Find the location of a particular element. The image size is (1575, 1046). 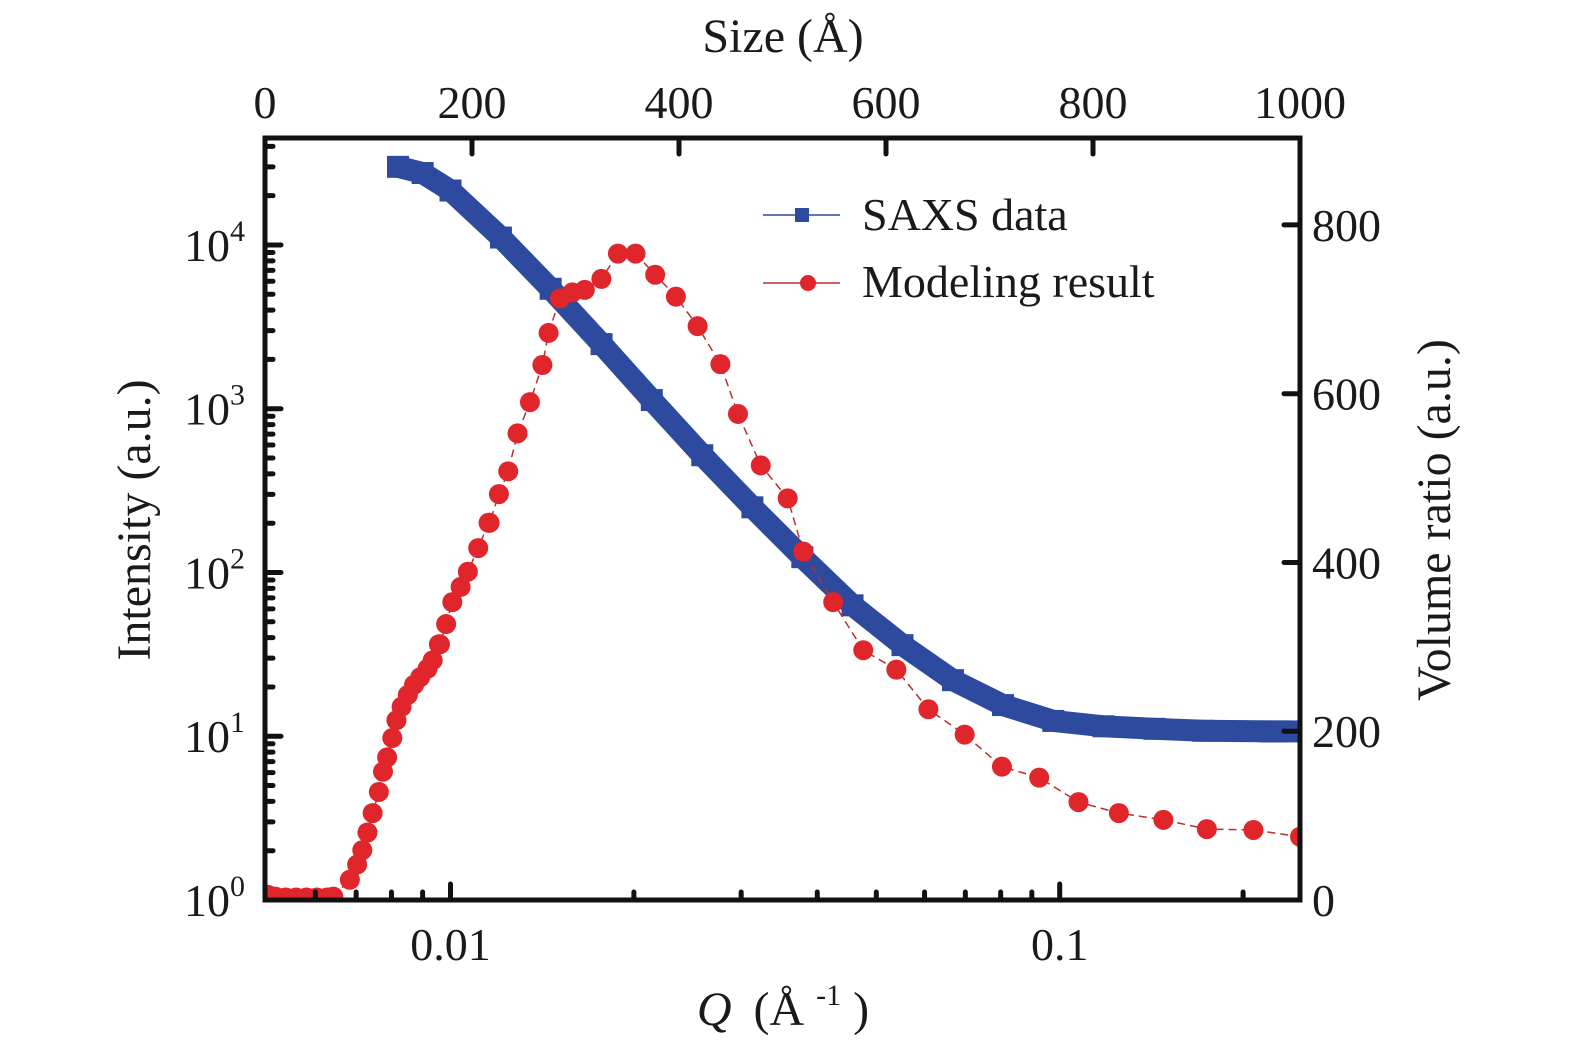

right-tick-label: 0 is located at coordinates (1323, 900).